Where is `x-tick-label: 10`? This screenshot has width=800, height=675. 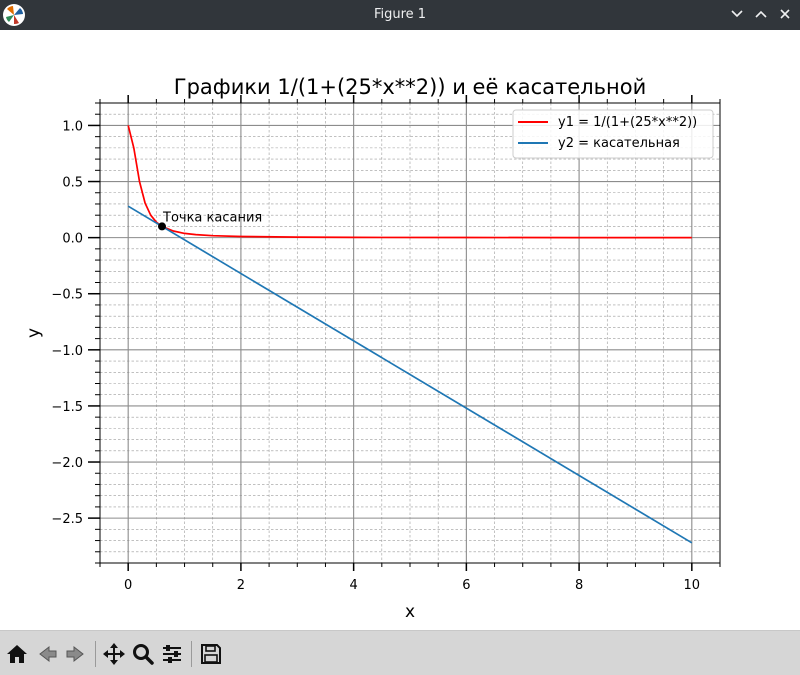 x-tick-label: 10 is located at coordinates (692, 585).